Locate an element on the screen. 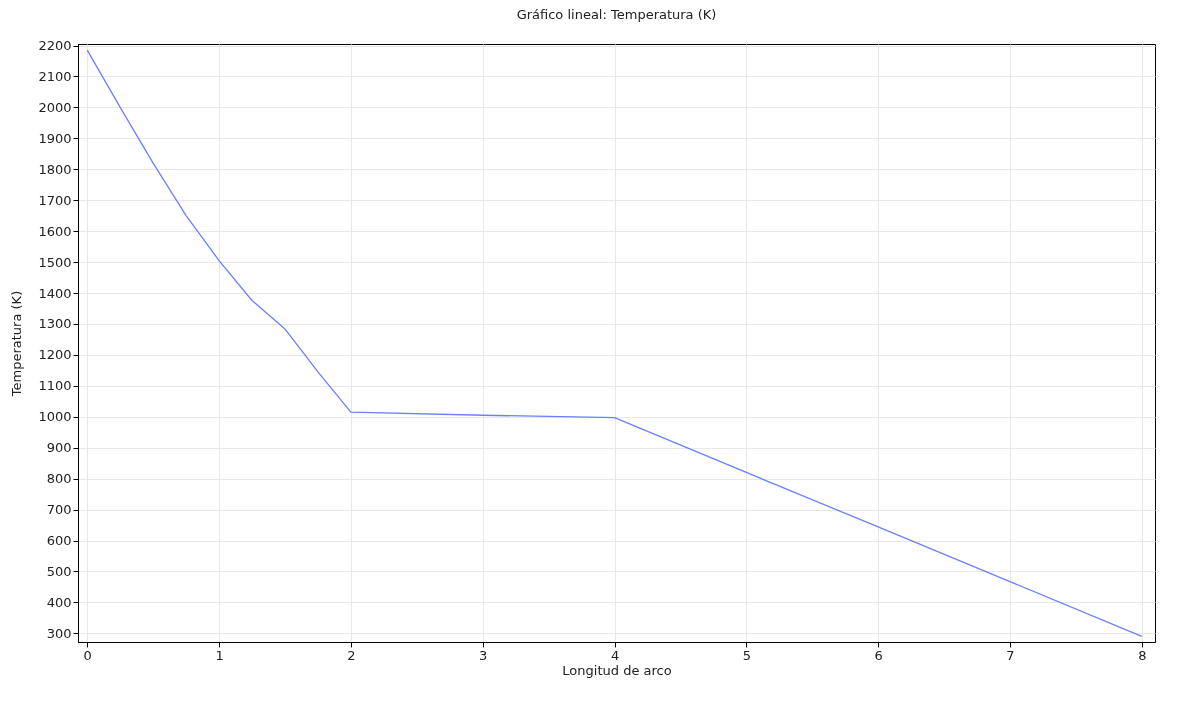  y-tick-label: 1000 is located at coordinates (55, 417).